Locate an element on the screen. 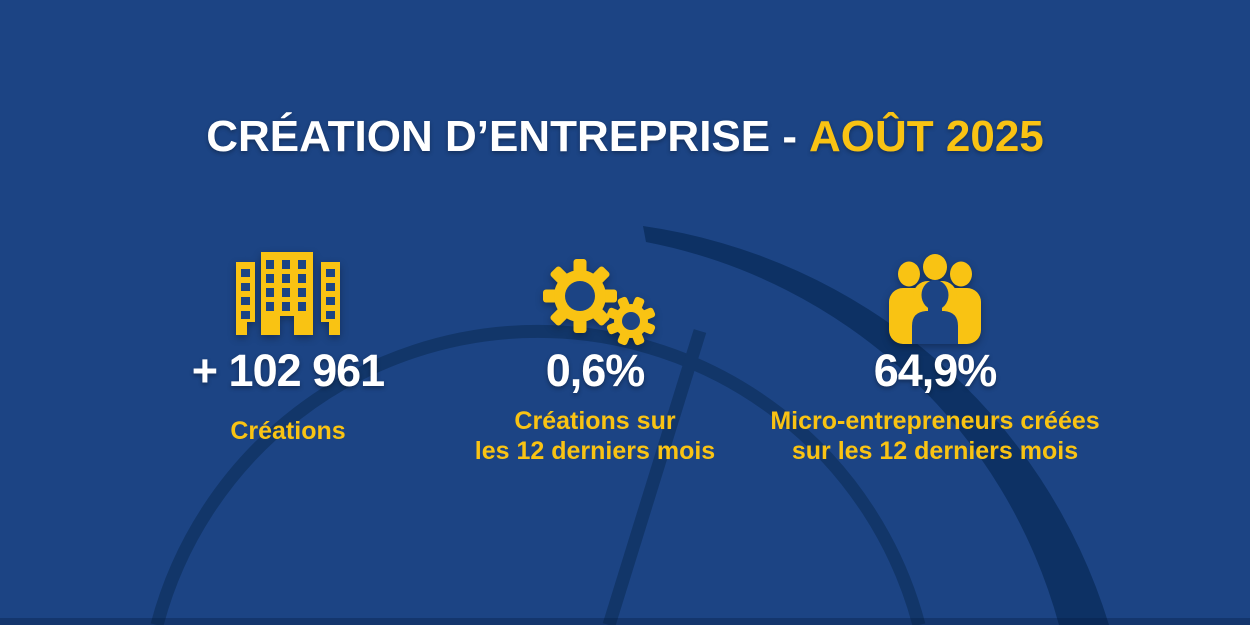 The width and height of the screenshot is (1250, 625). people-icon is located at coordinates (935, 299).